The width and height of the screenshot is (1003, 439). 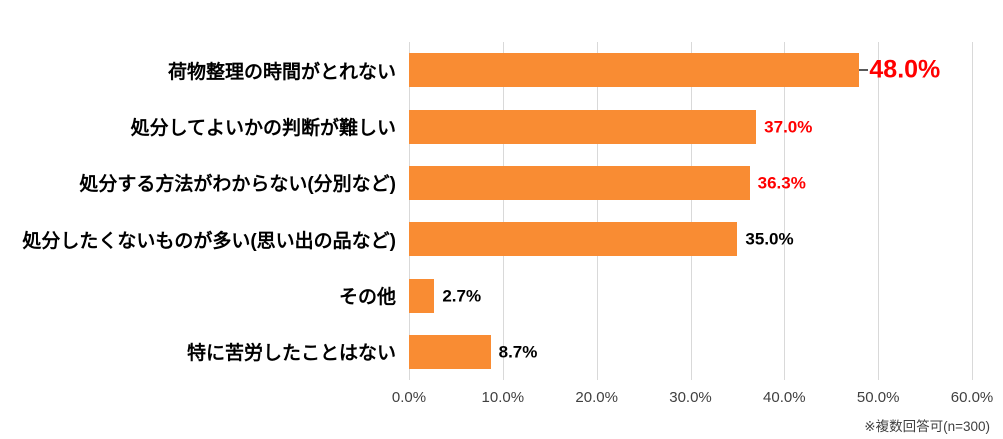 What do you see at coordinates (788, 126) in the screenshot?
I see `value-label: 37.0%` at bounding box center [788, 126].